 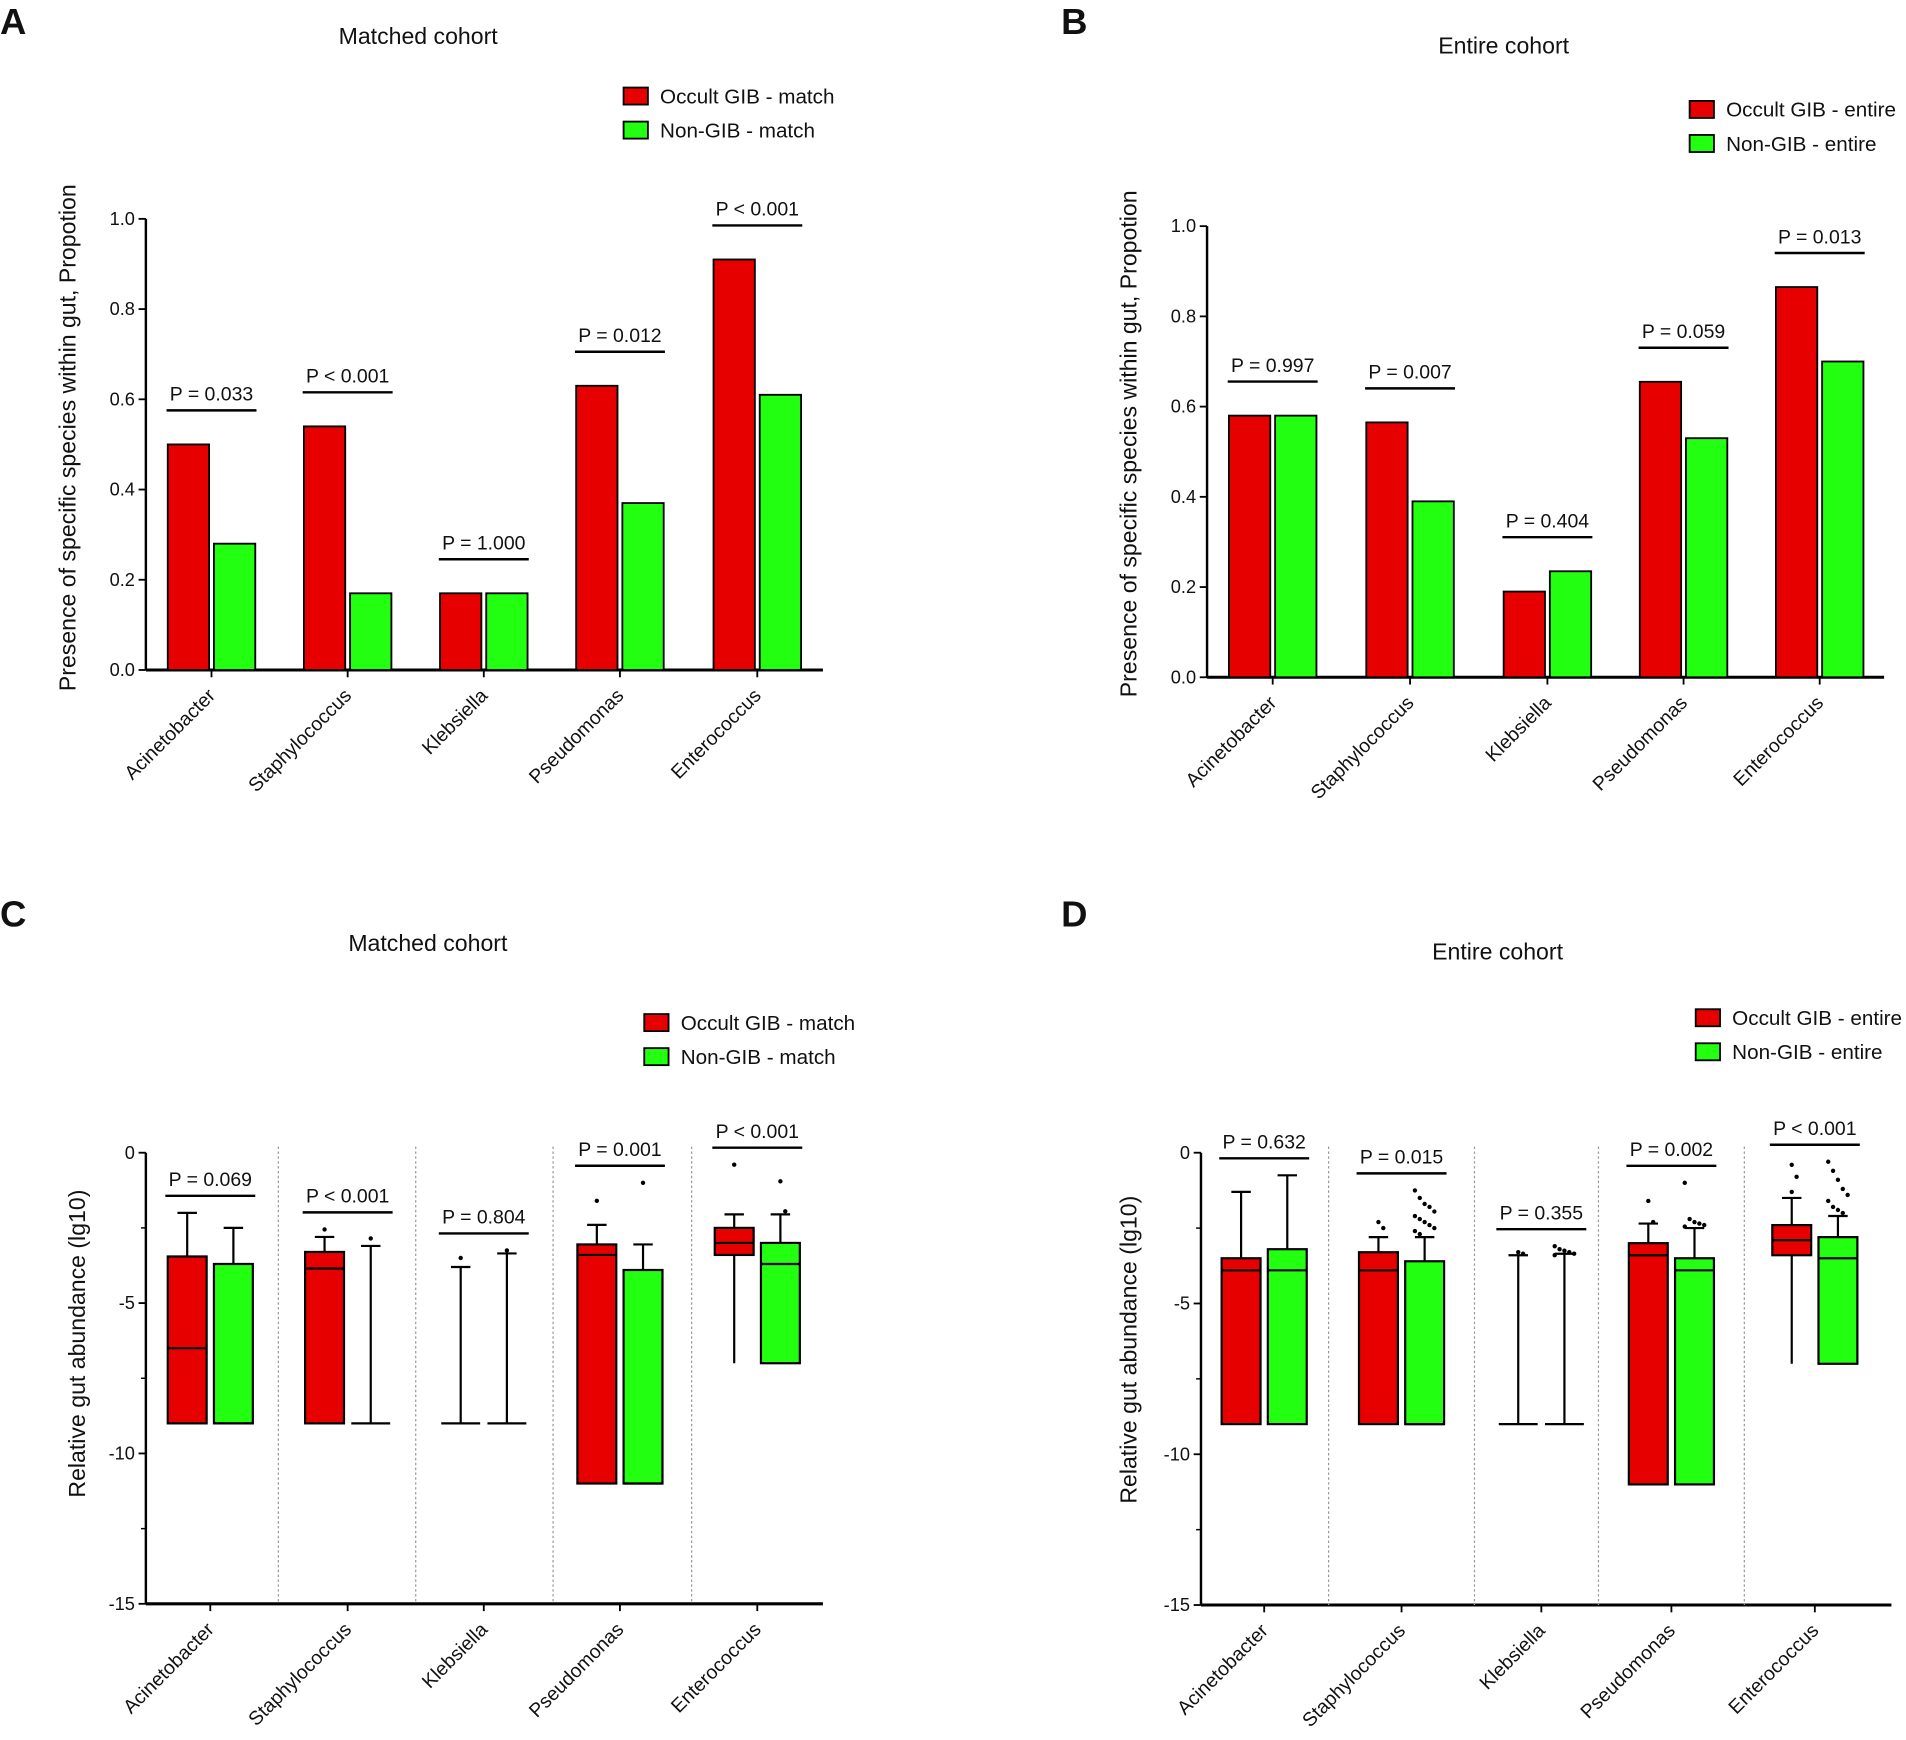 I want to click on y-tick-label: -5, so click(x=127, y=1302).